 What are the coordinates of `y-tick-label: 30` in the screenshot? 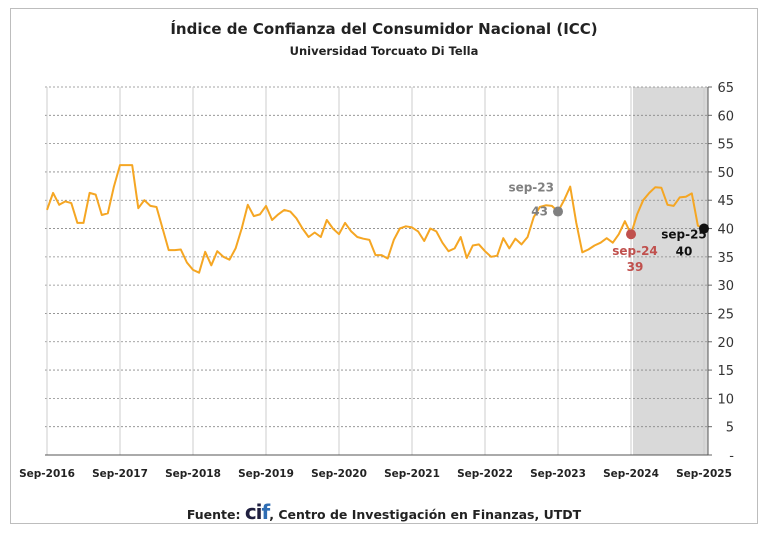 It's located at (725, 286).